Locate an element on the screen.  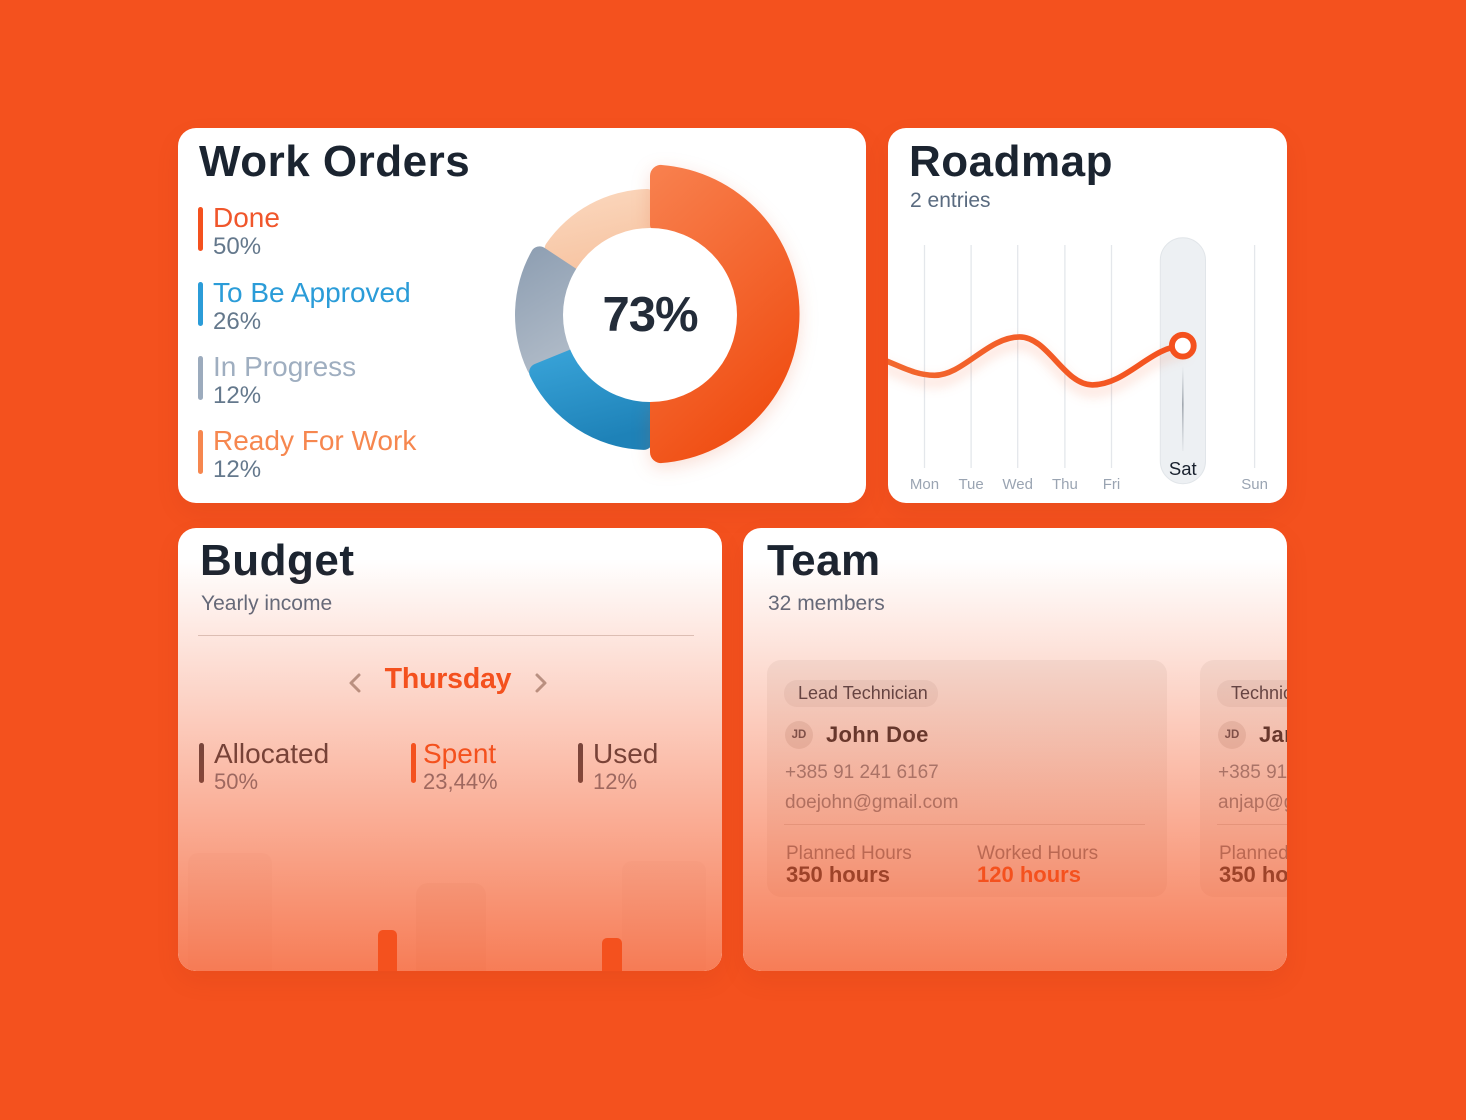
svg-text: Fri is located at coordinates (1112, 484).